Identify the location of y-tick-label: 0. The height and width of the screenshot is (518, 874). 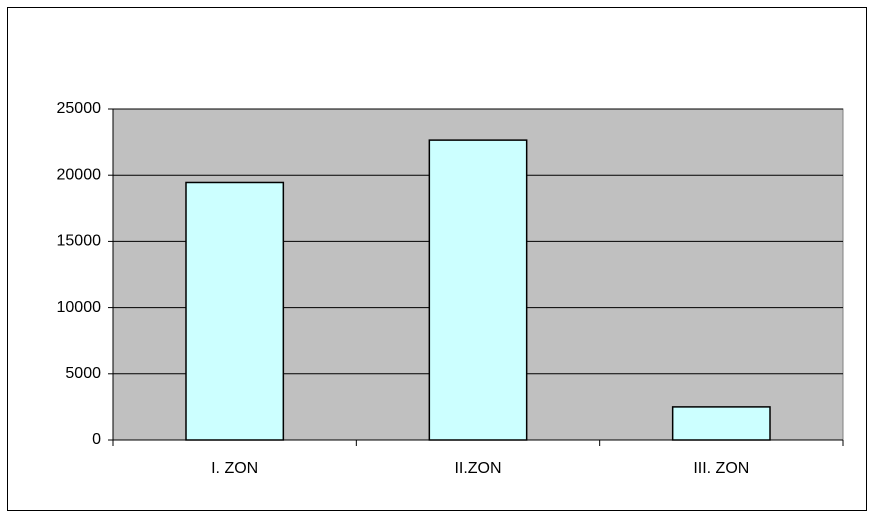
(96, 439).